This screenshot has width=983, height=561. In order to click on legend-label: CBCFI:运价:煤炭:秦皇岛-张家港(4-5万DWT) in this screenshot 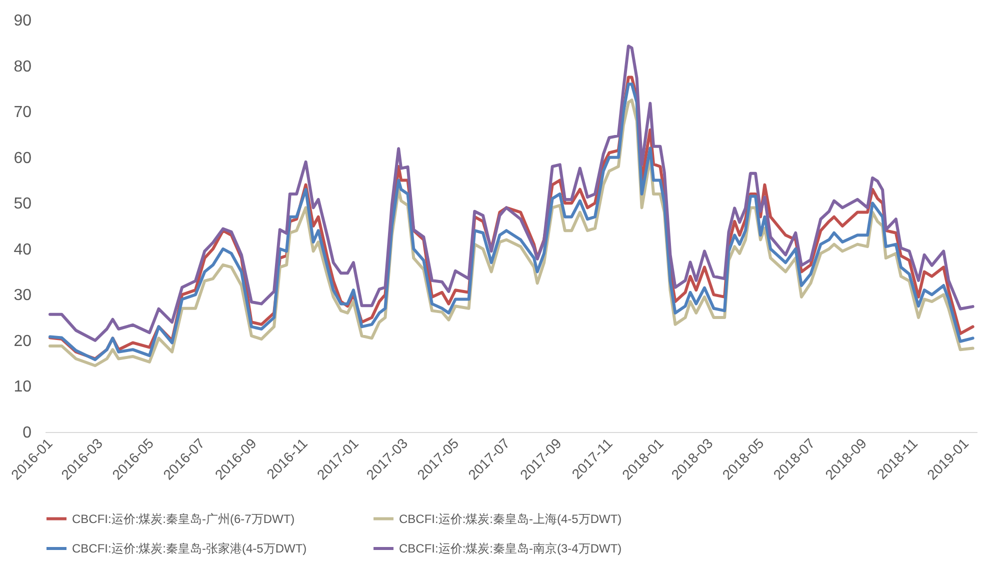, I will do `click(189, 549)`.